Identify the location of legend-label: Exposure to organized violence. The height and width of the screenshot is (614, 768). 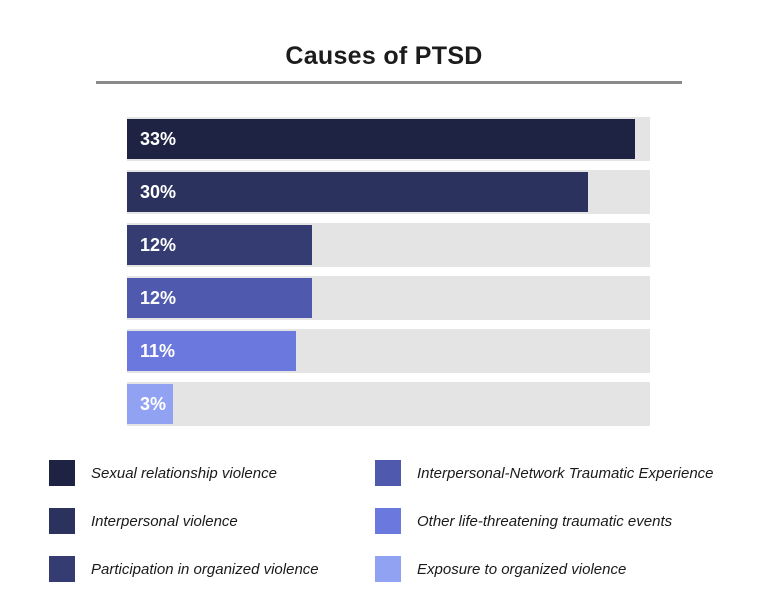
(522, 569).